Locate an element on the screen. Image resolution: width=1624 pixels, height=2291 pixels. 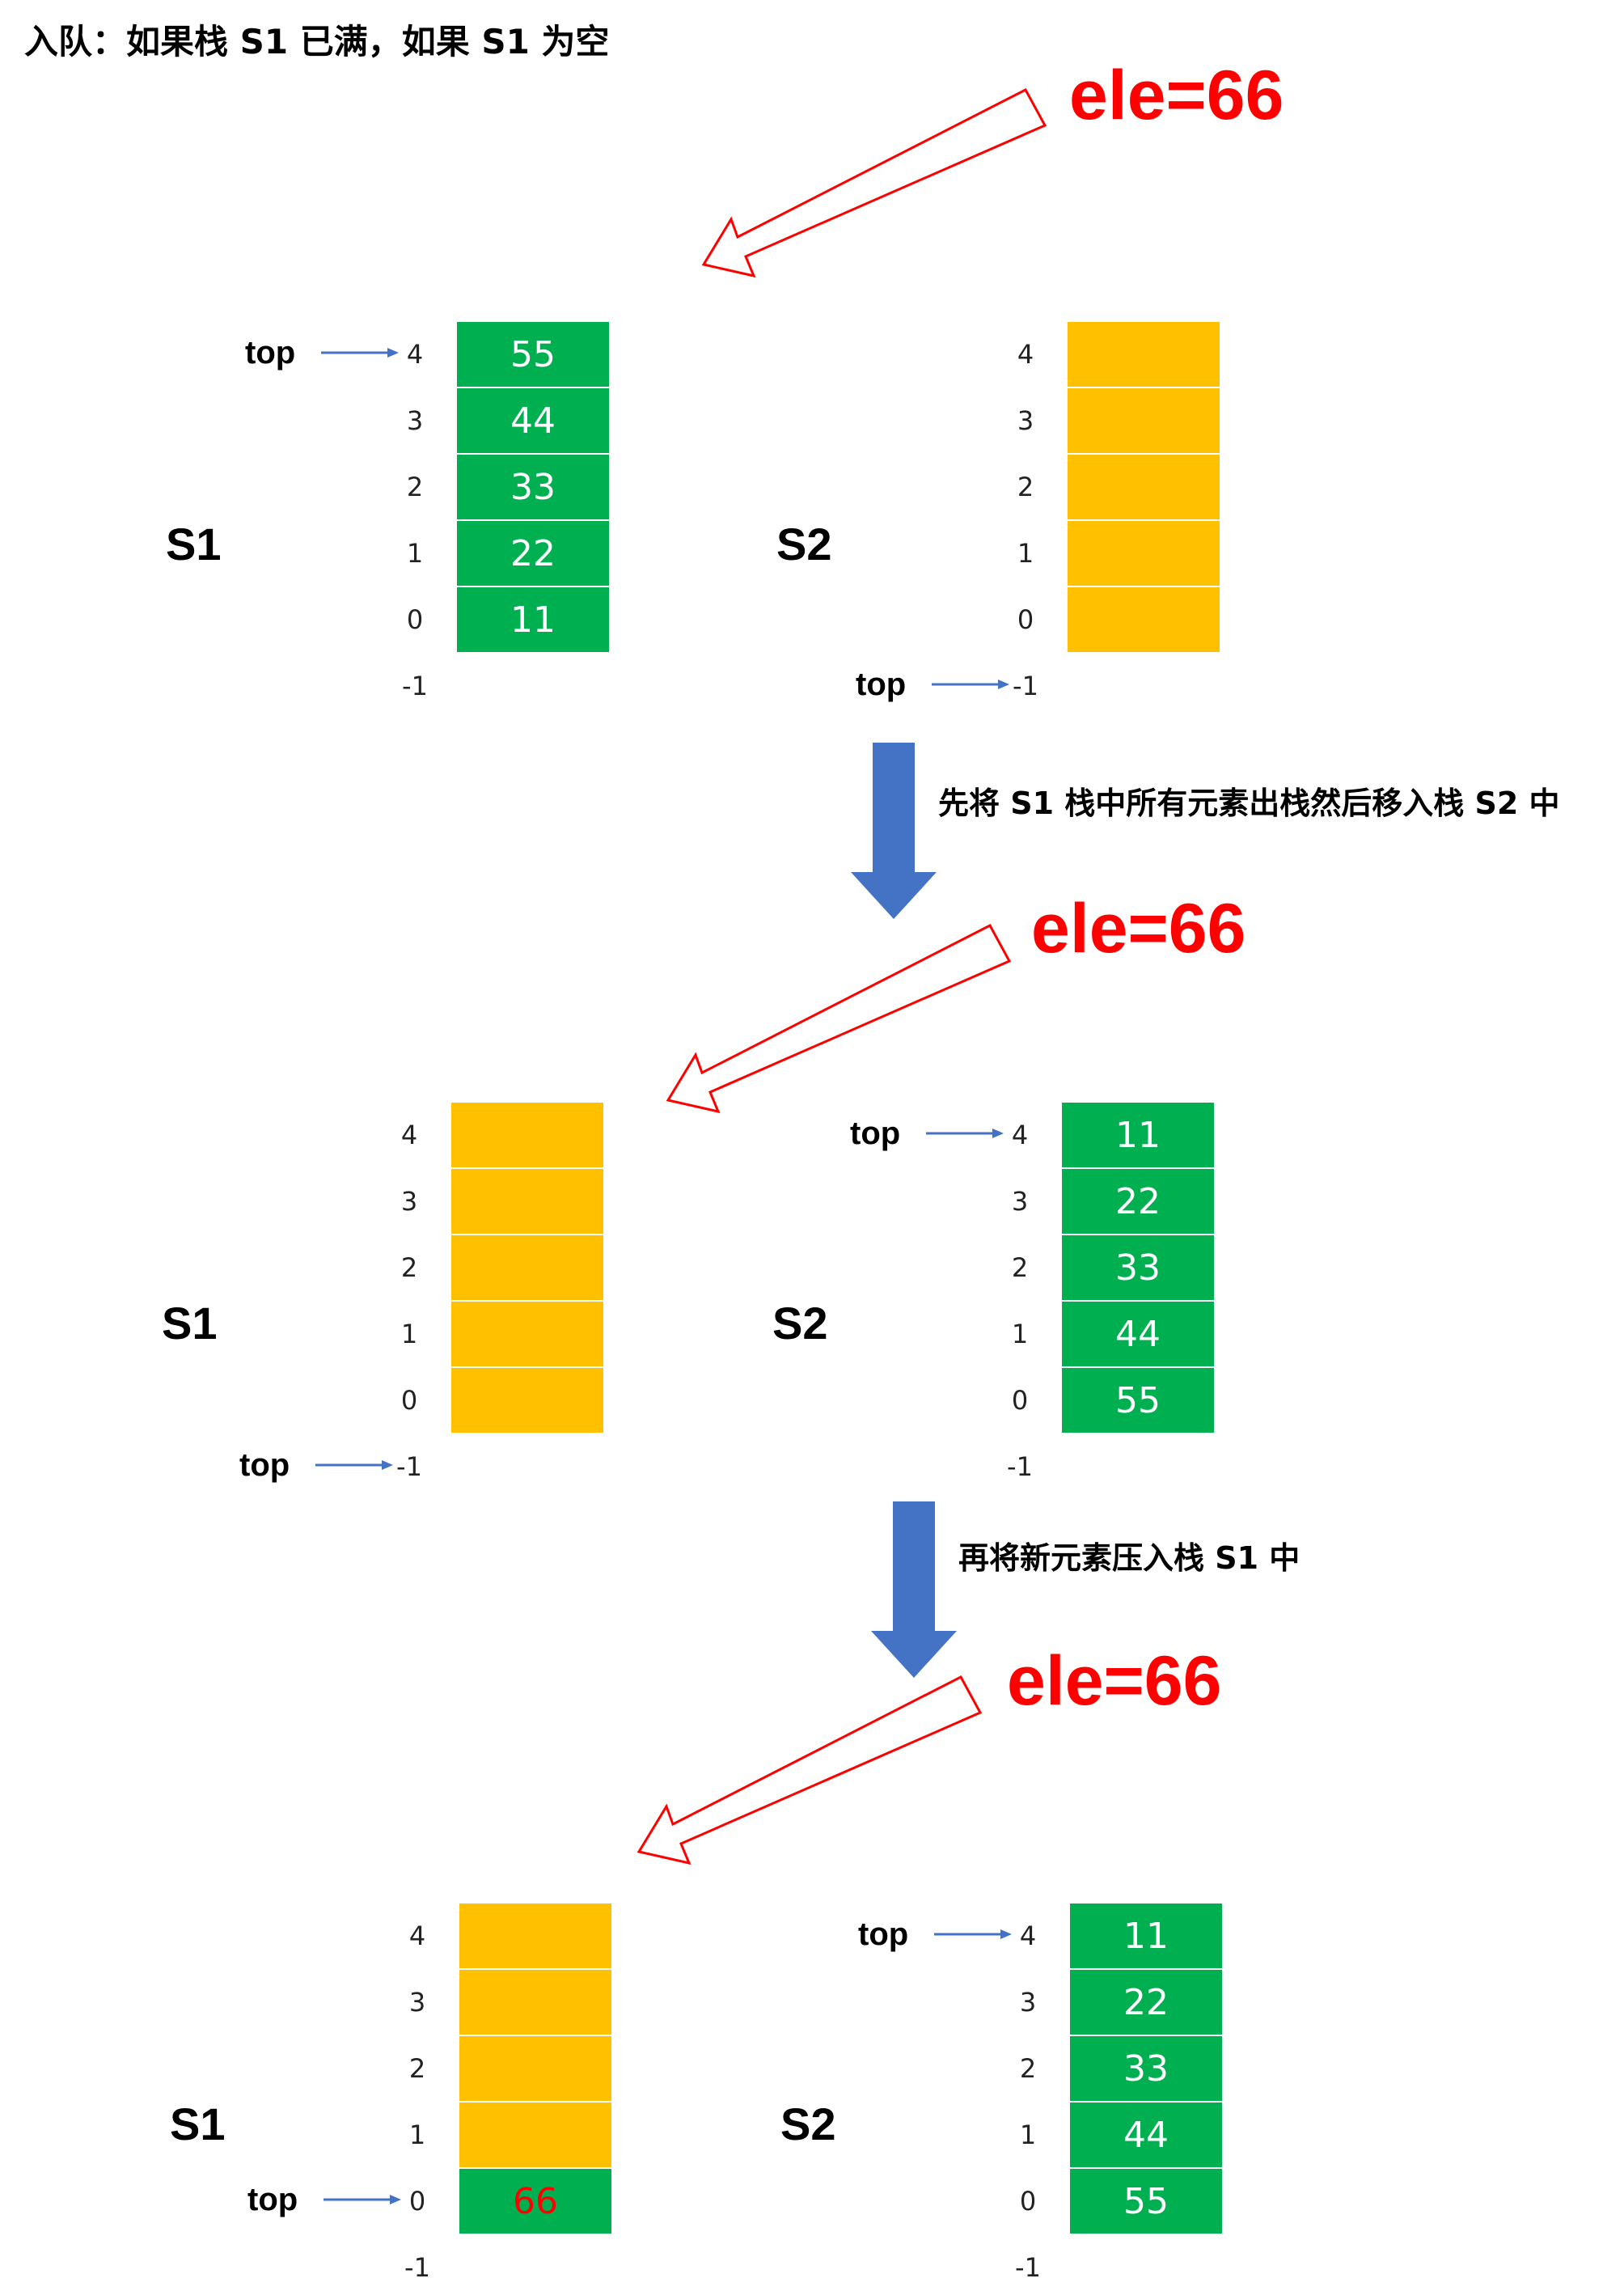
element-label-1: ele=66 is located at coordinates (1176, 95).